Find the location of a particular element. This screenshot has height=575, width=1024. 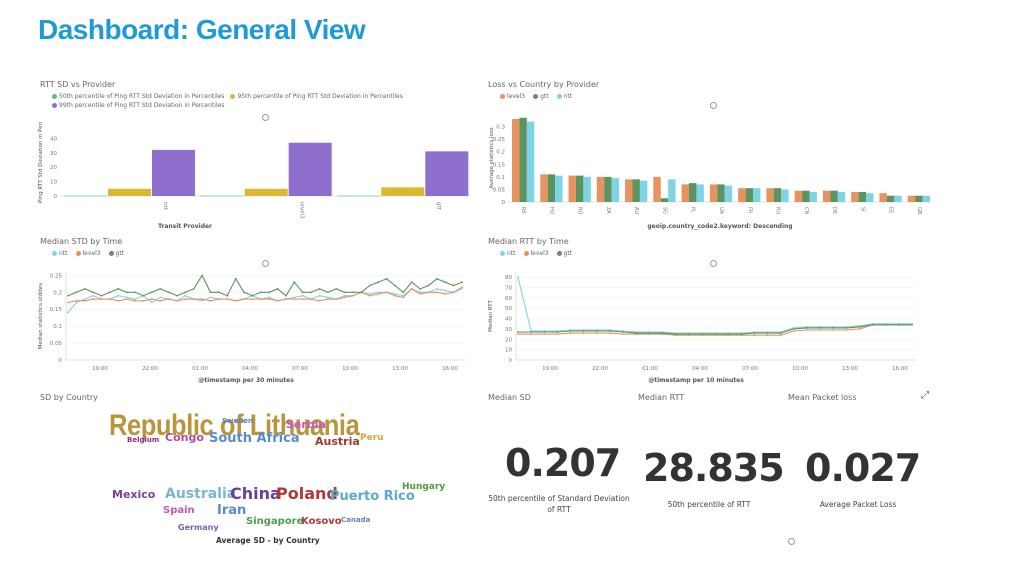

word-cloud-item: South Africa is located at coordinates (254, 438).